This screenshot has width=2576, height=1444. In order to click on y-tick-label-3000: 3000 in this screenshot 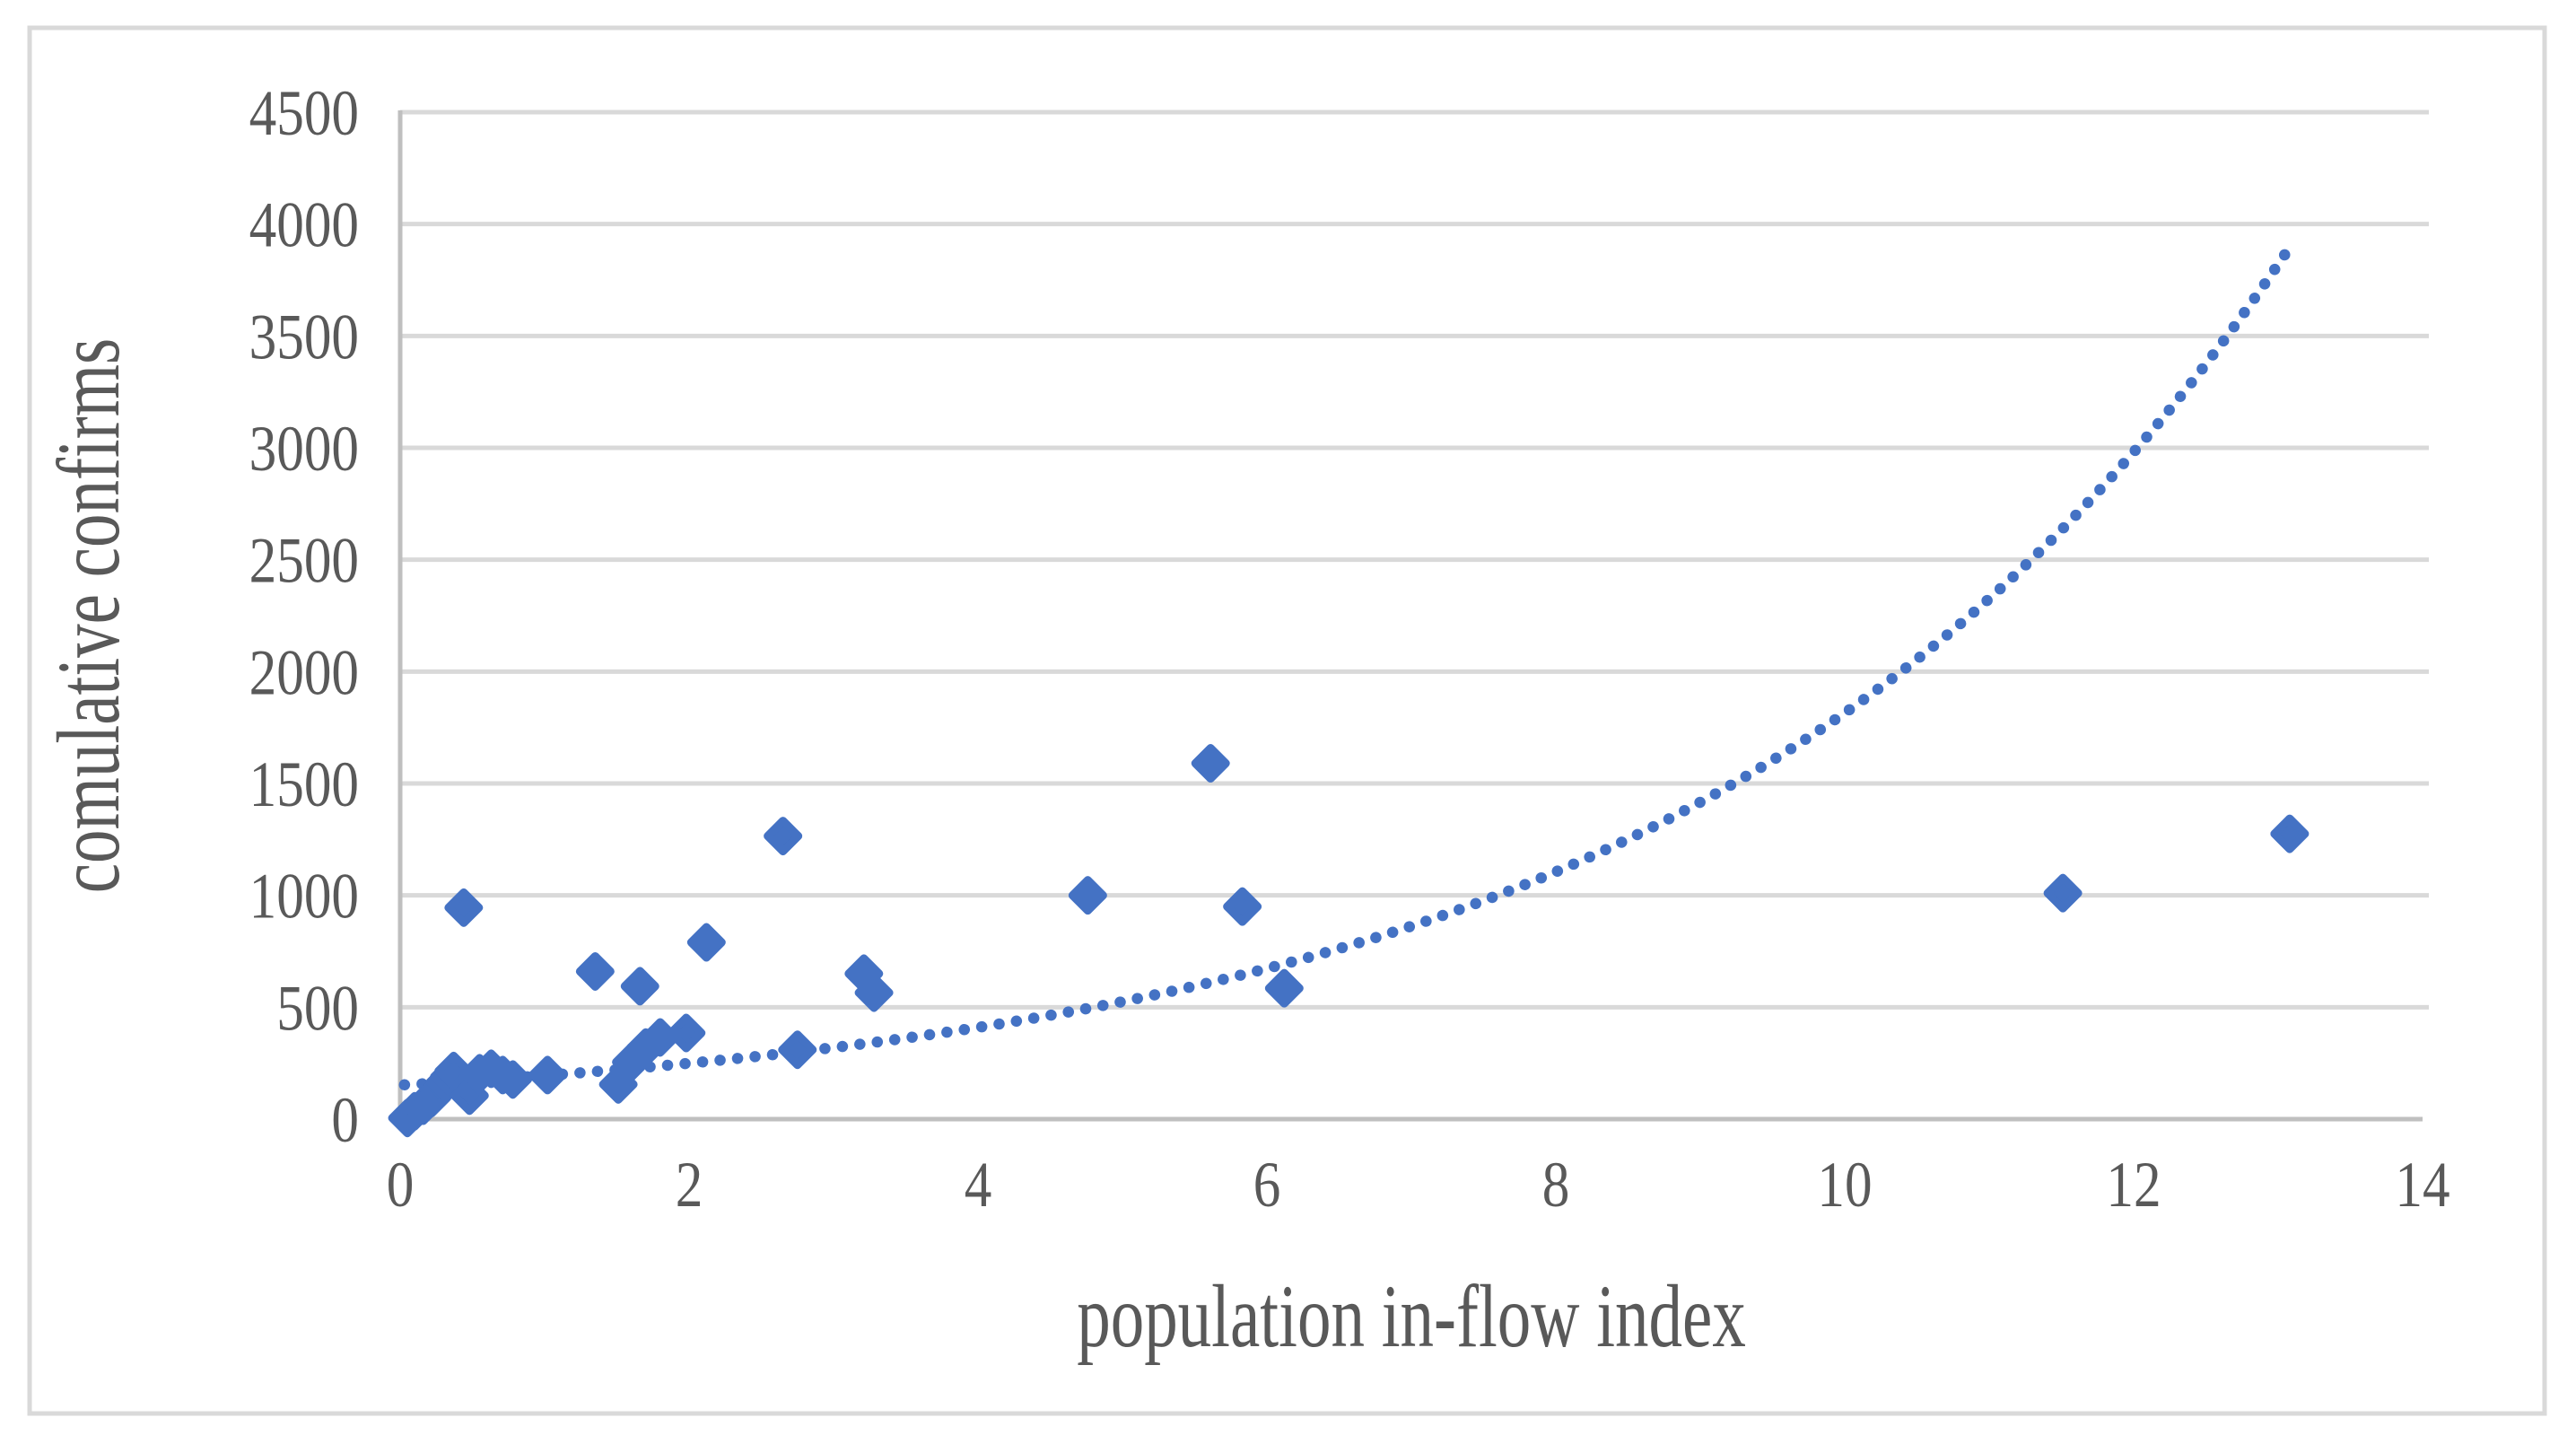, I will do `click(304, 449)`.